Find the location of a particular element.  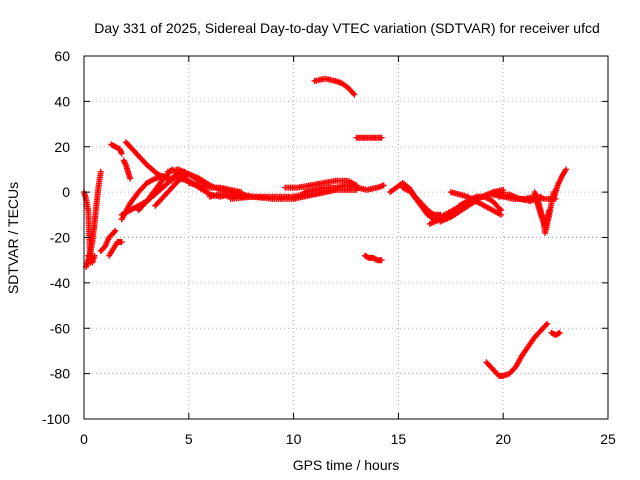

series-s18 is located at coordinates (321, 184).